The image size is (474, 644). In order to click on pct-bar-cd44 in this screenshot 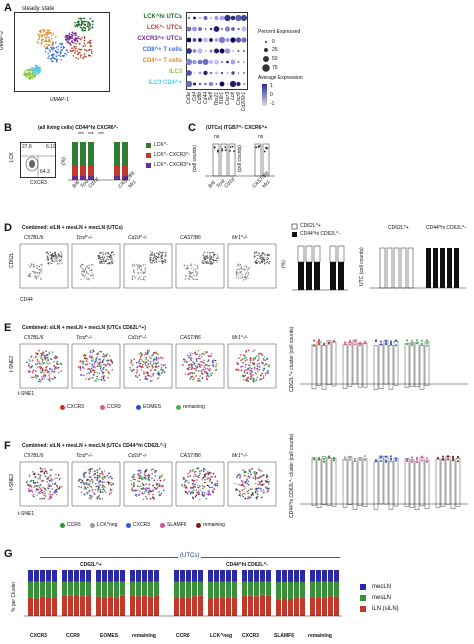, I will do `click(301, 276)`.